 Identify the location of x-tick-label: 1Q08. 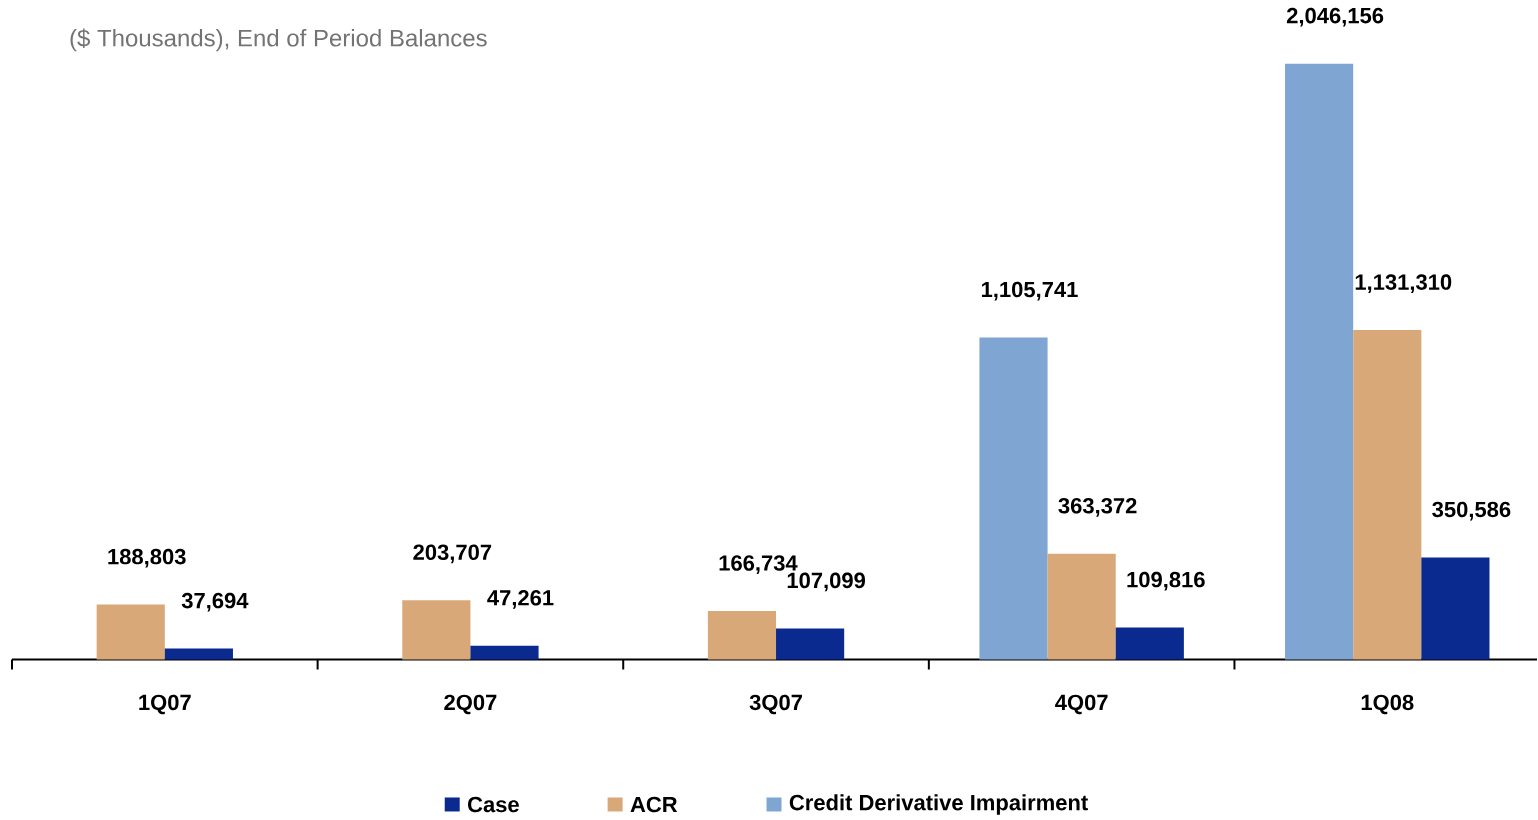
(1387, 704).